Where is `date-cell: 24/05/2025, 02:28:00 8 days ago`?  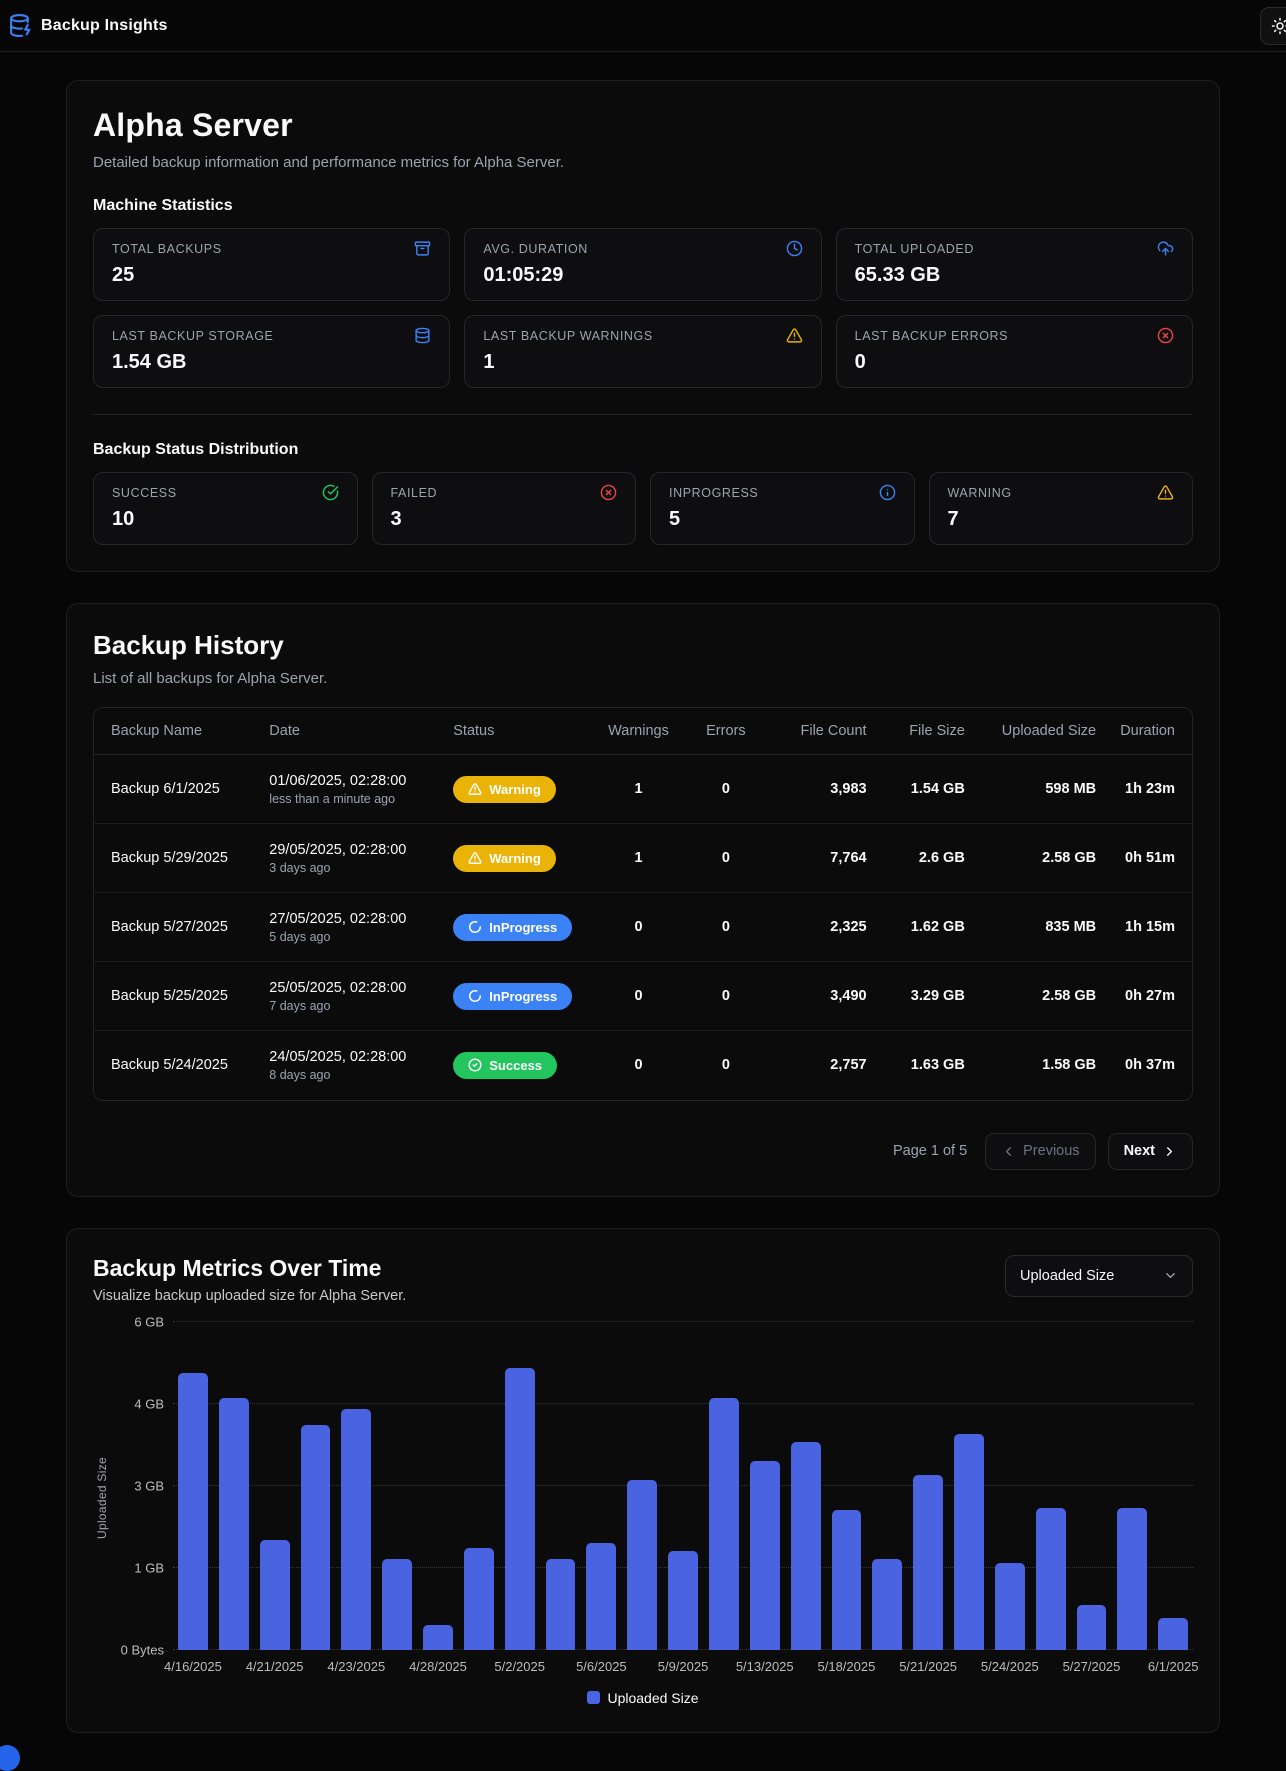
date-cell: 24/05/2025, 02:28:00 8 days ago is located at coordinates (349, 1065).